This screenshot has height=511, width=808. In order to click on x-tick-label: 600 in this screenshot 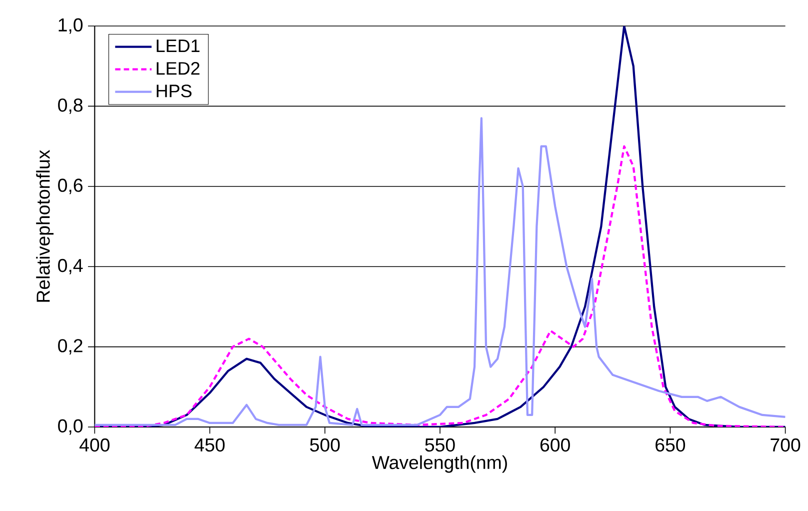, I will do `click(555, 445)`.